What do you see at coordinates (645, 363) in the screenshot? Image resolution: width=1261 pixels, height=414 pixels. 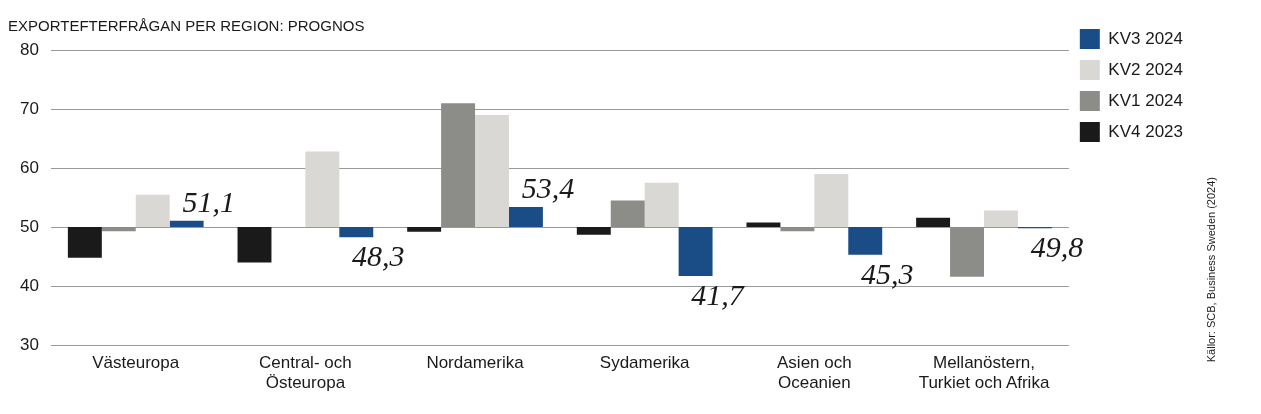 I see `x-tick-label: Sydamerika` at bounding box center [645, 363].